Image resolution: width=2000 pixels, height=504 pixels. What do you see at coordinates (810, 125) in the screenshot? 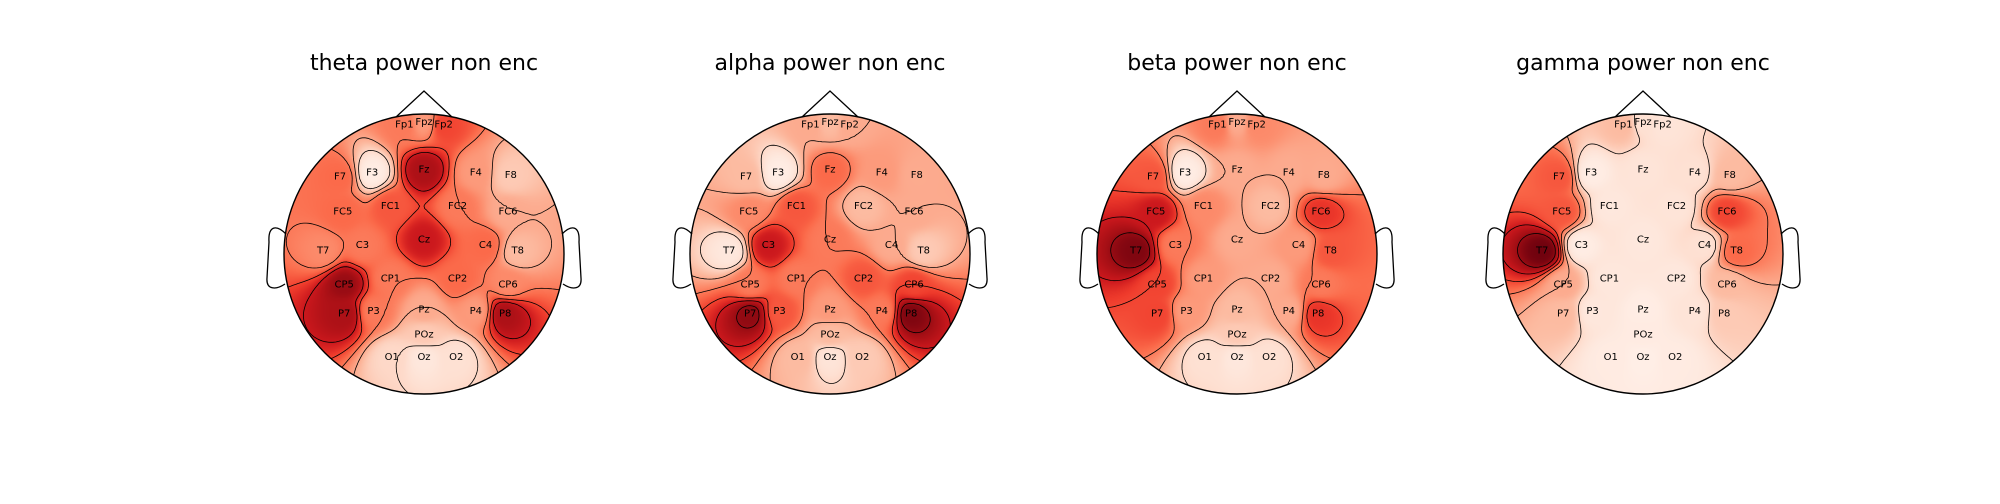
I see `electrode-label: Fp1` at bounding box center [810, 125].